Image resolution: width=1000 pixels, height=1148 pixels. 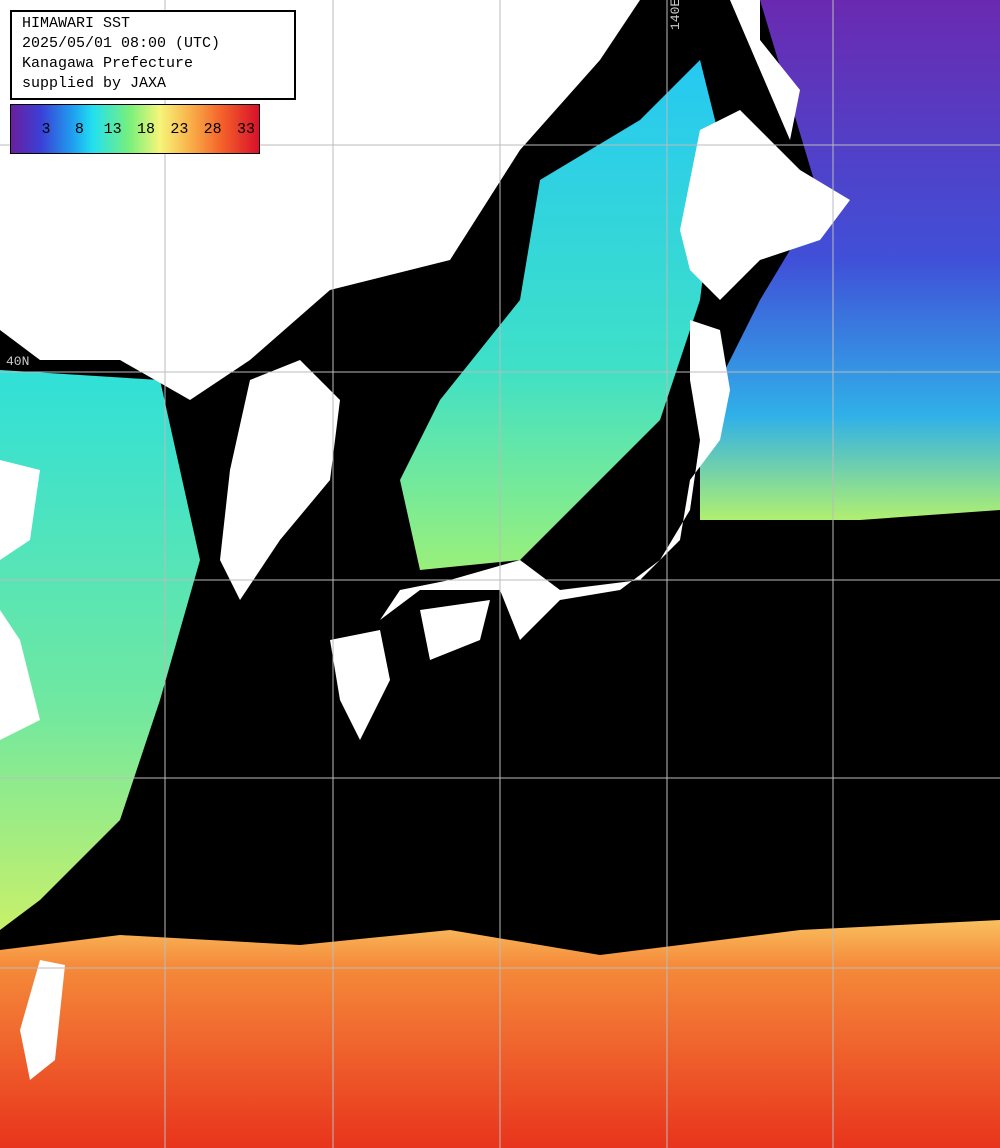 What do you see at coordinates (94, 83) in the screenshot?
I see `info-line: supplied by JAXA` at bounding box center [94, 83].